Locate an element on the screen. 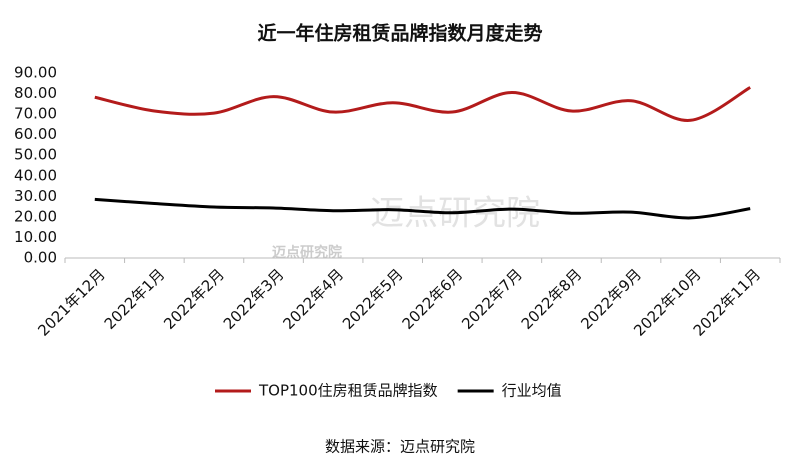 This screenshot has height=467, width=800. y-tick-label: 90.00 is located at coordinates (35, 73).